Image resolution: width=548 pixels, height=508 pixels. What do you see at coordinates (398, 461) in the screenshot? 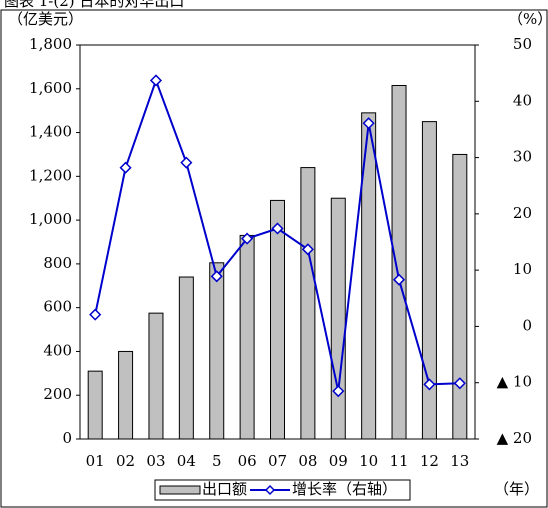
I see `x-tick-label: 11` at bounding box center [398, 461].